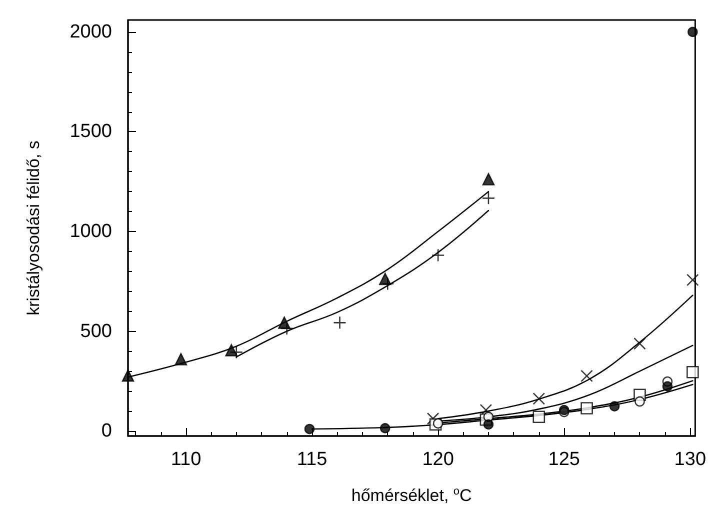 Image resolution: width=717 pixels, height=517 pixels. Describe the element at coordinates (690, 459) in the screenshot. I see `x-tick-label: 130` at that location.